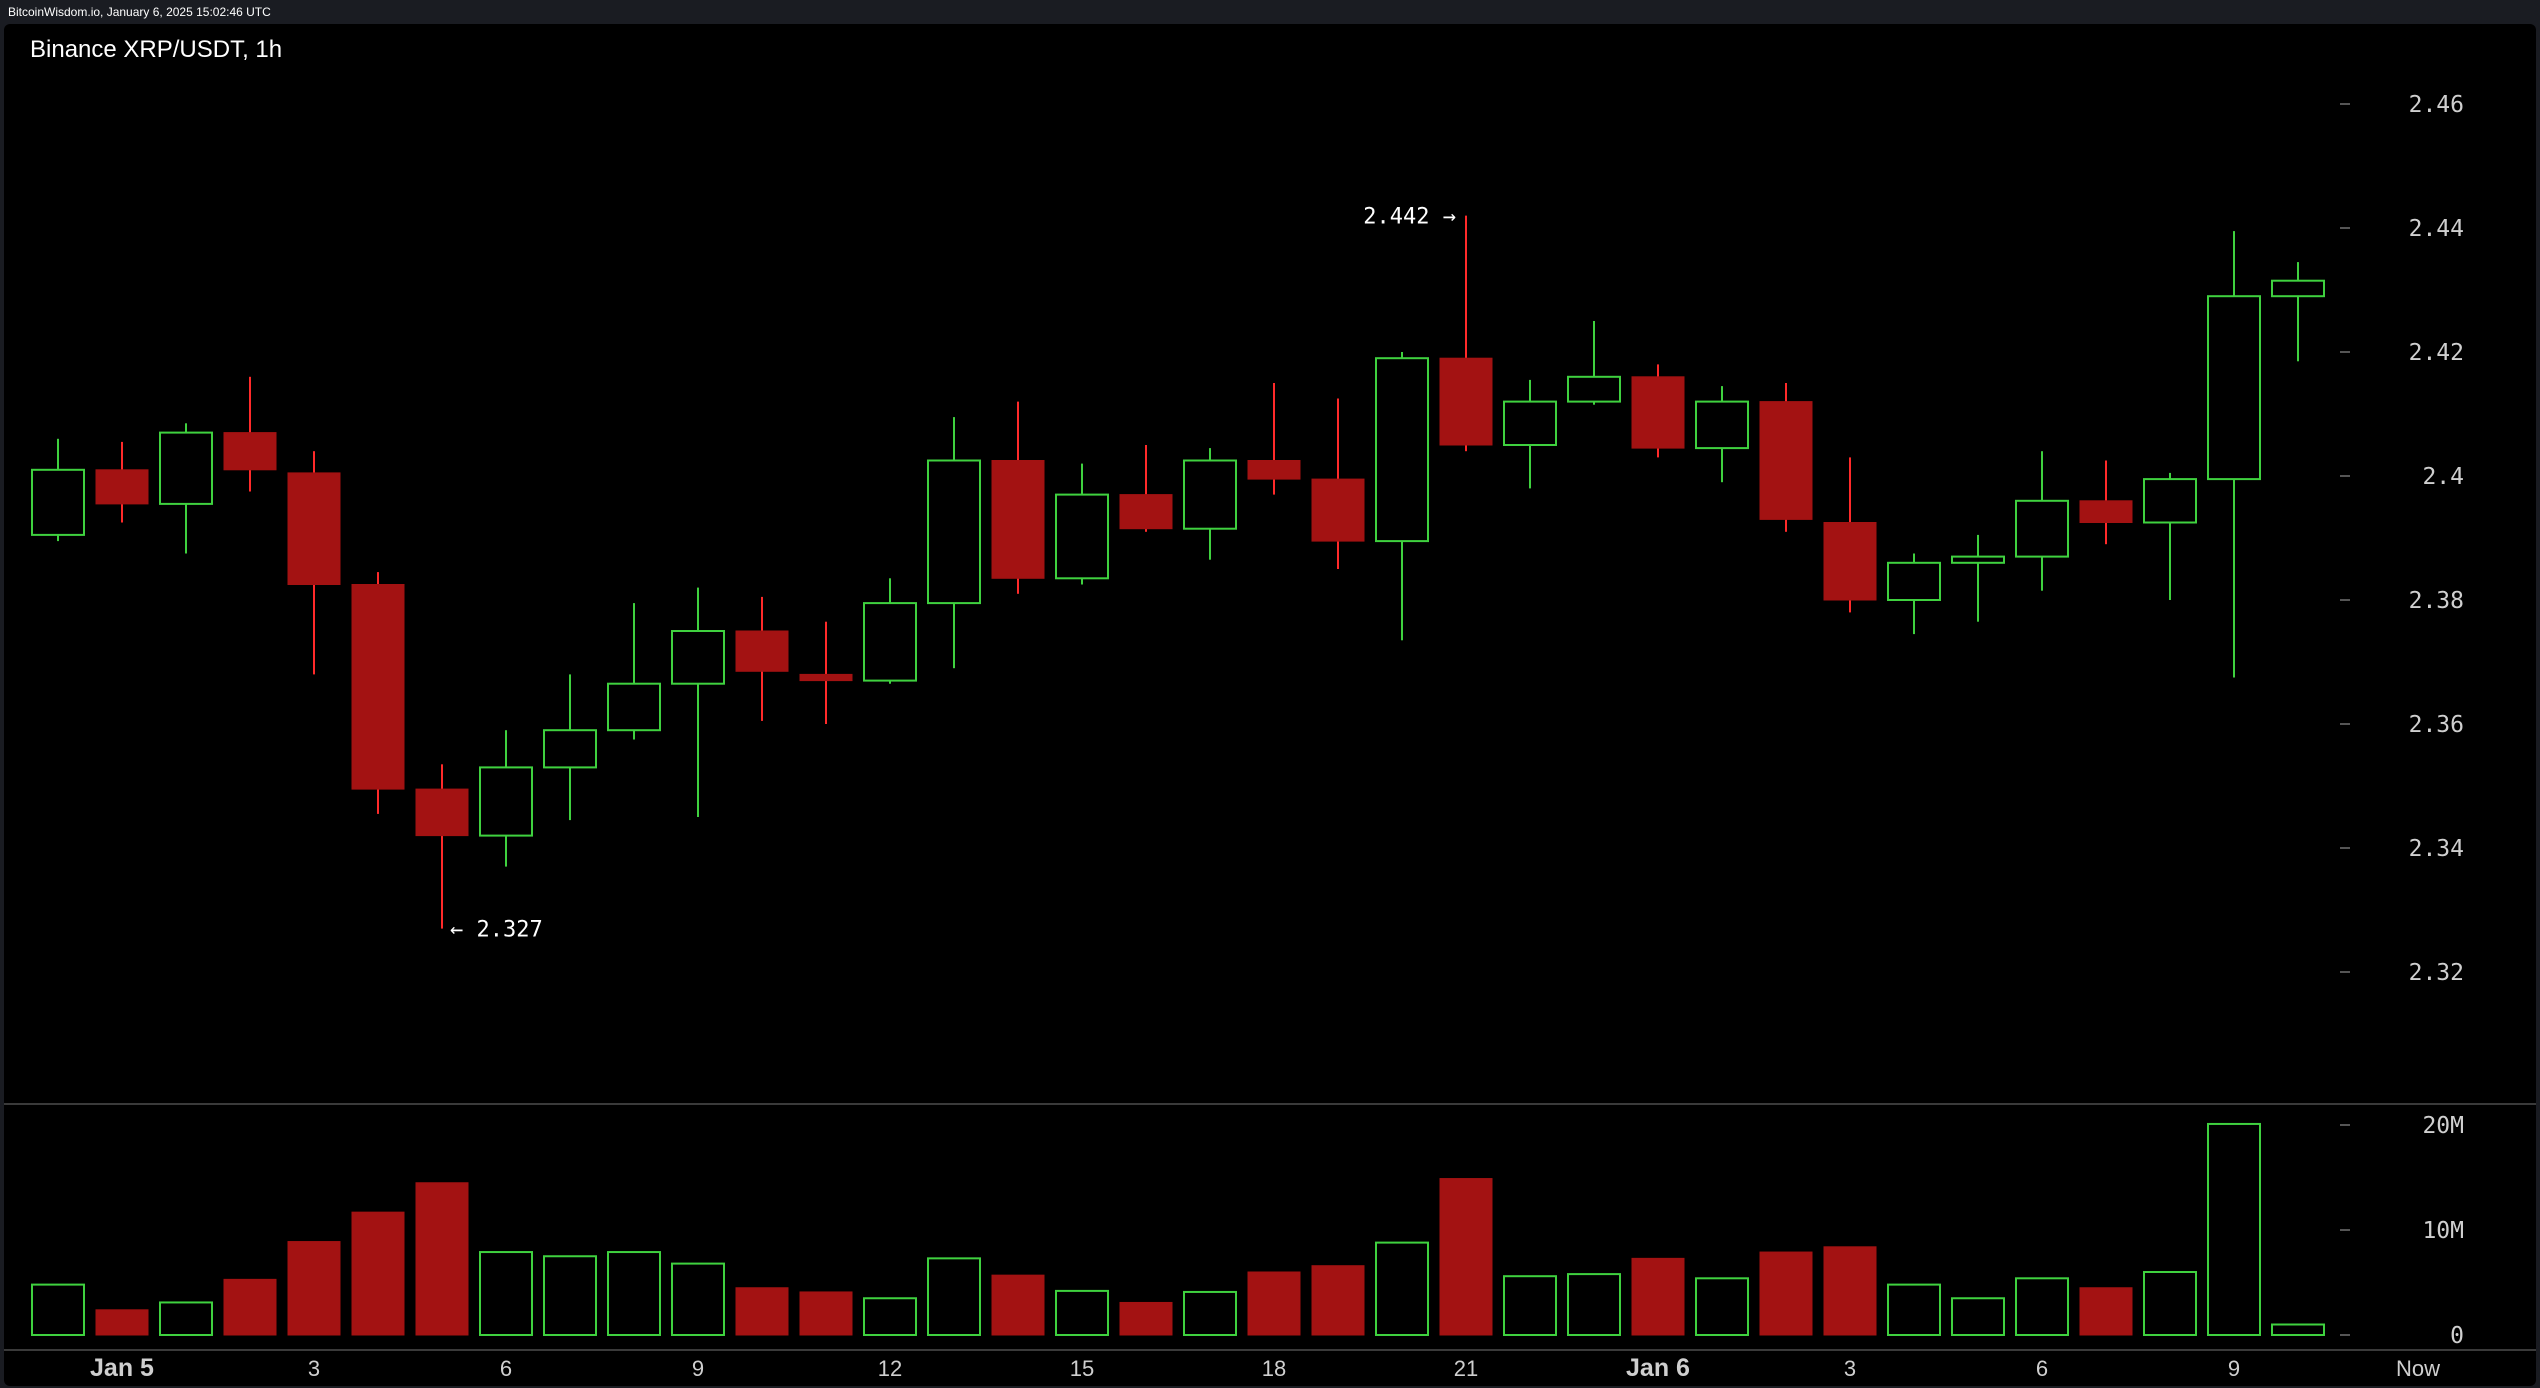 The height and width of the screenshot is (1388, 2540). What do you see at coordinates (1409, 217) in the screenshot?
I see `price-annotation: 2.442 →` at bounding box center [1409, 217].